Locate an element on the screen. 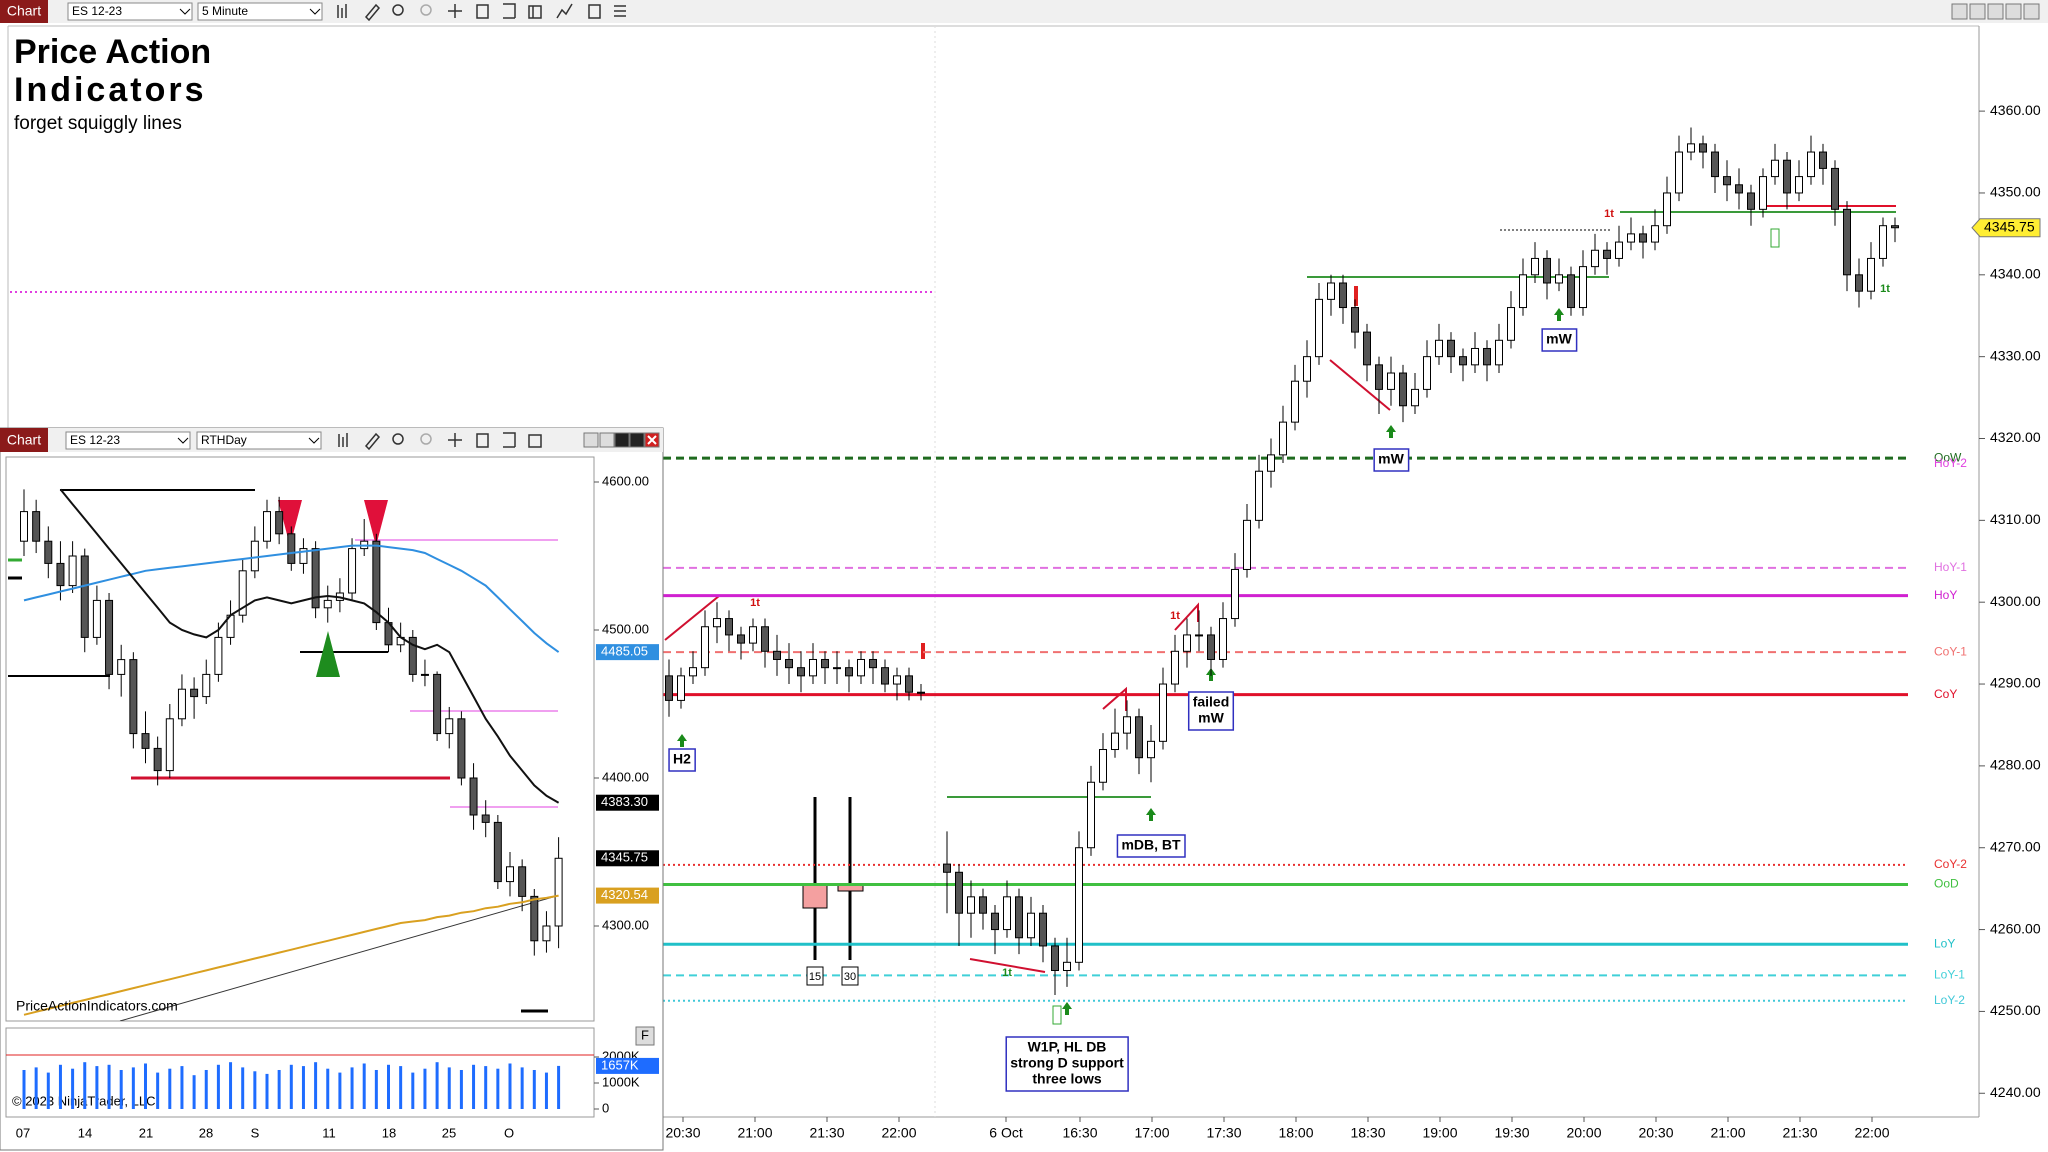  y-tick-label: 4290.00 is located at coordinates (2015, 683).